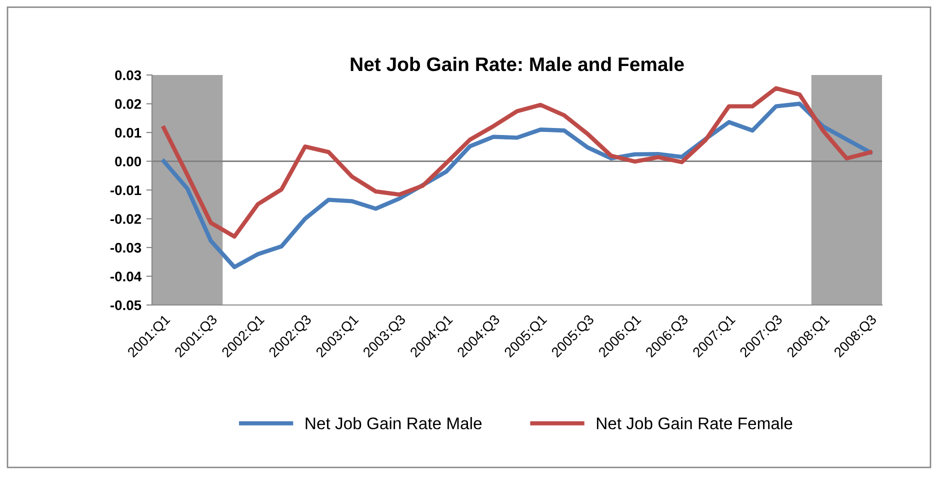 The height and width of the screenshot is (477, 938). Describe the element at coordinates (694, 423) in the screenshot. I see `legend-label: Net Job Gain Rate Female` at that location.